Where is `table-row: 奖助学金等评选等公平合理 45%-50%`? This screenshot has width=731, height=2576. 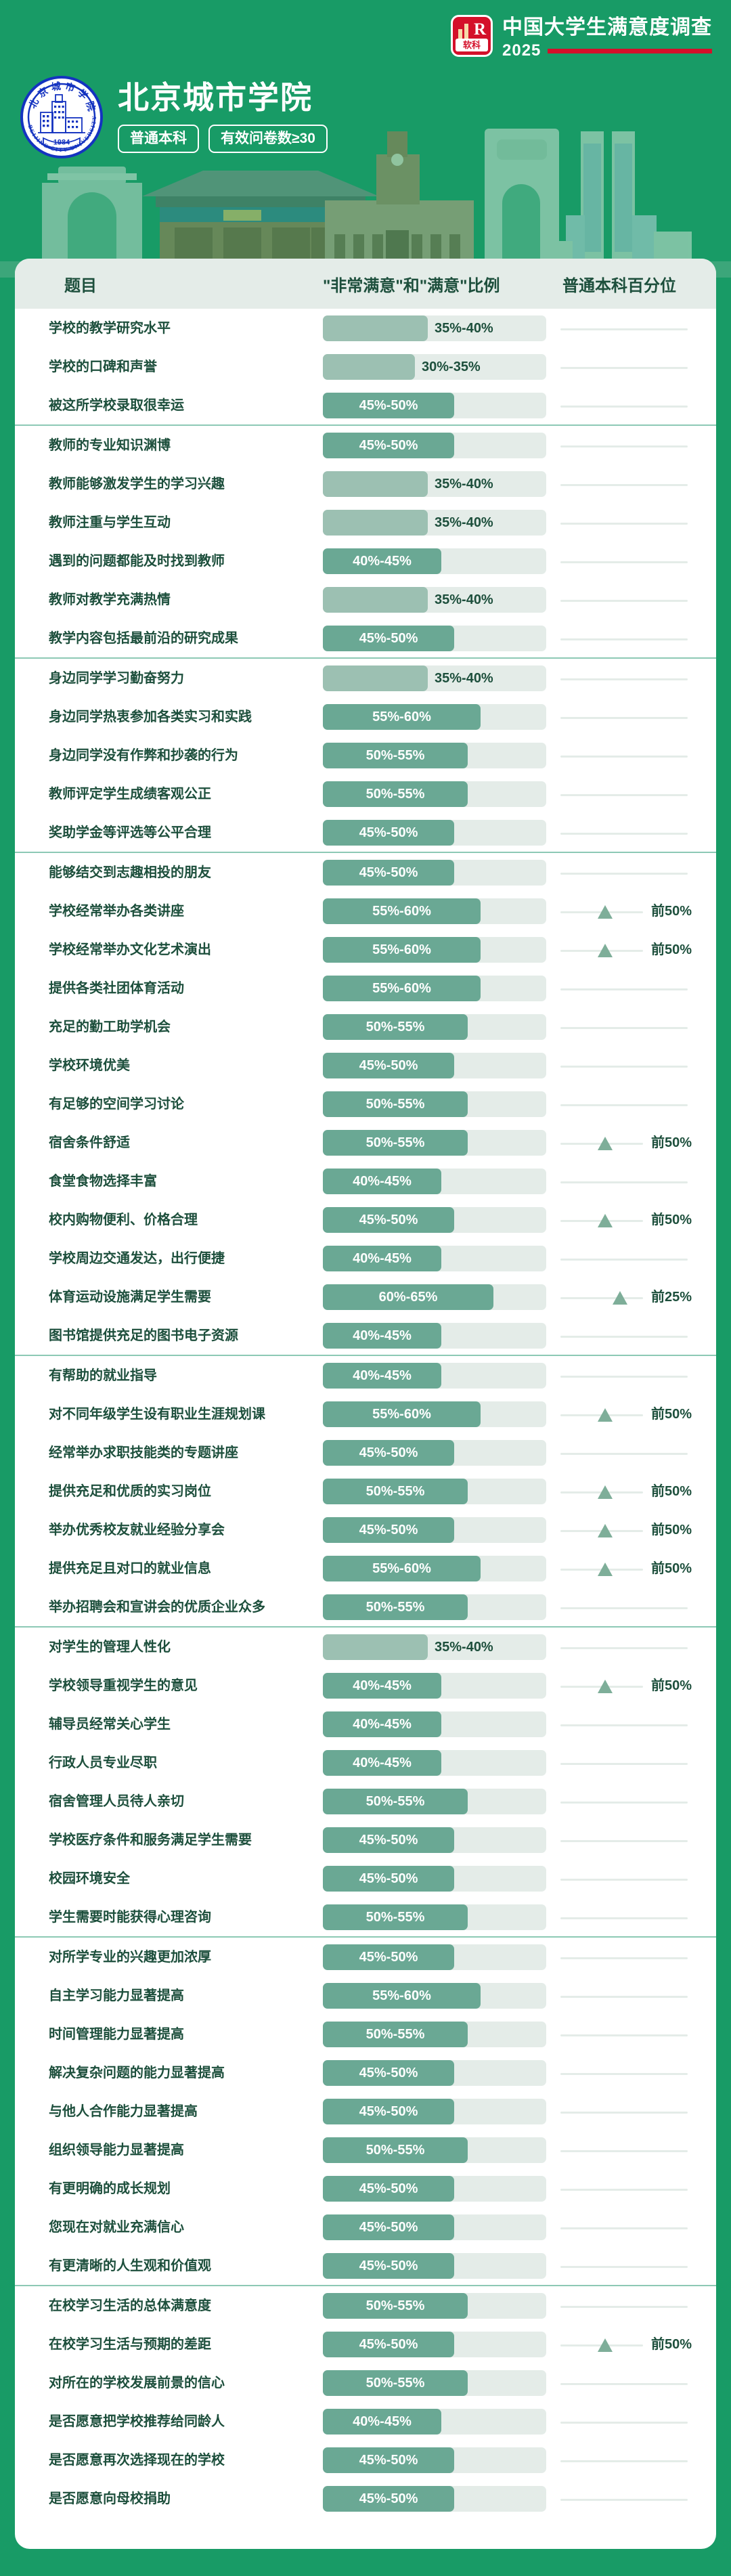 table-row: 奖助学金等评选等公平合理 45%-50% is located at coordinates (365, 832).